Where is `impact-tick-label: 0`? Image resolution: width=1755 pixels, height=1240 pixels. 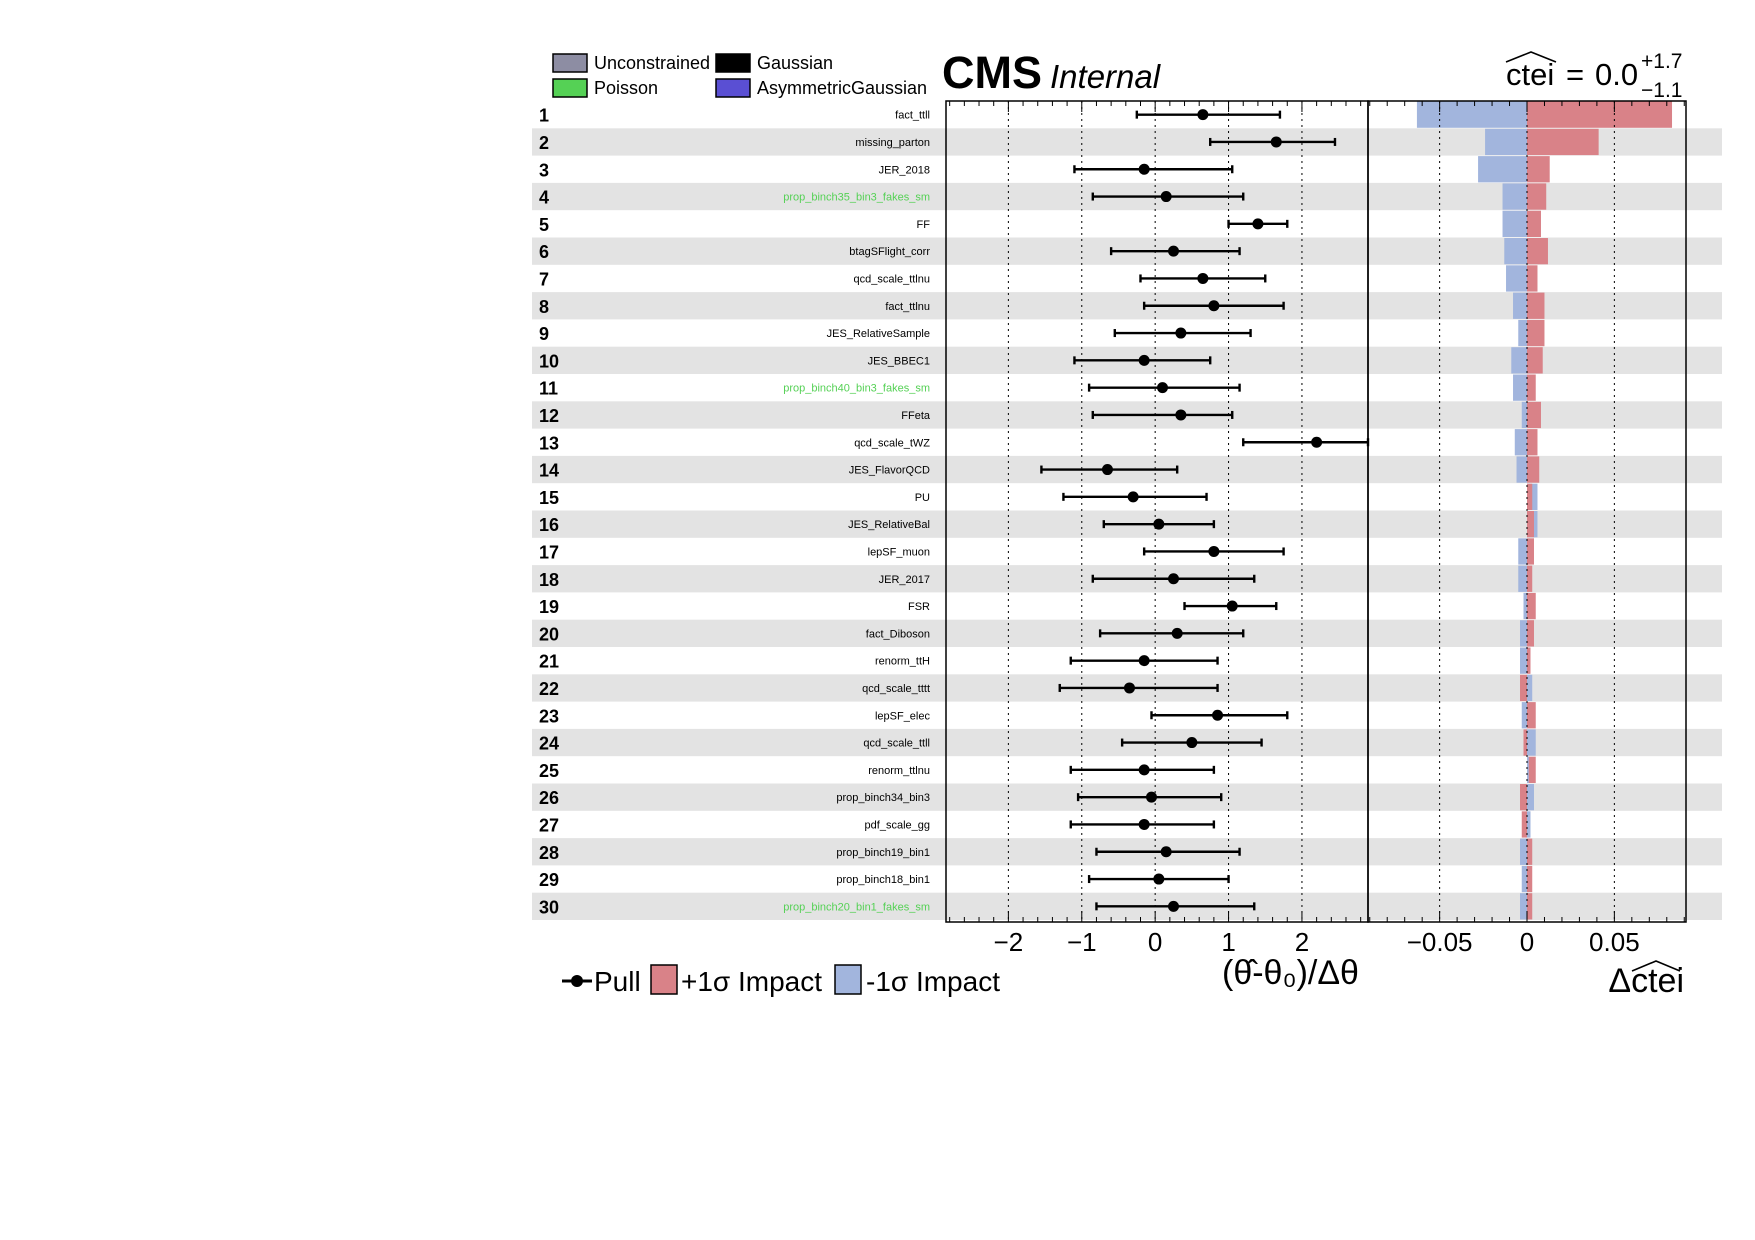
impact-tick-label: 0 is located at coordinates (1527, 942).